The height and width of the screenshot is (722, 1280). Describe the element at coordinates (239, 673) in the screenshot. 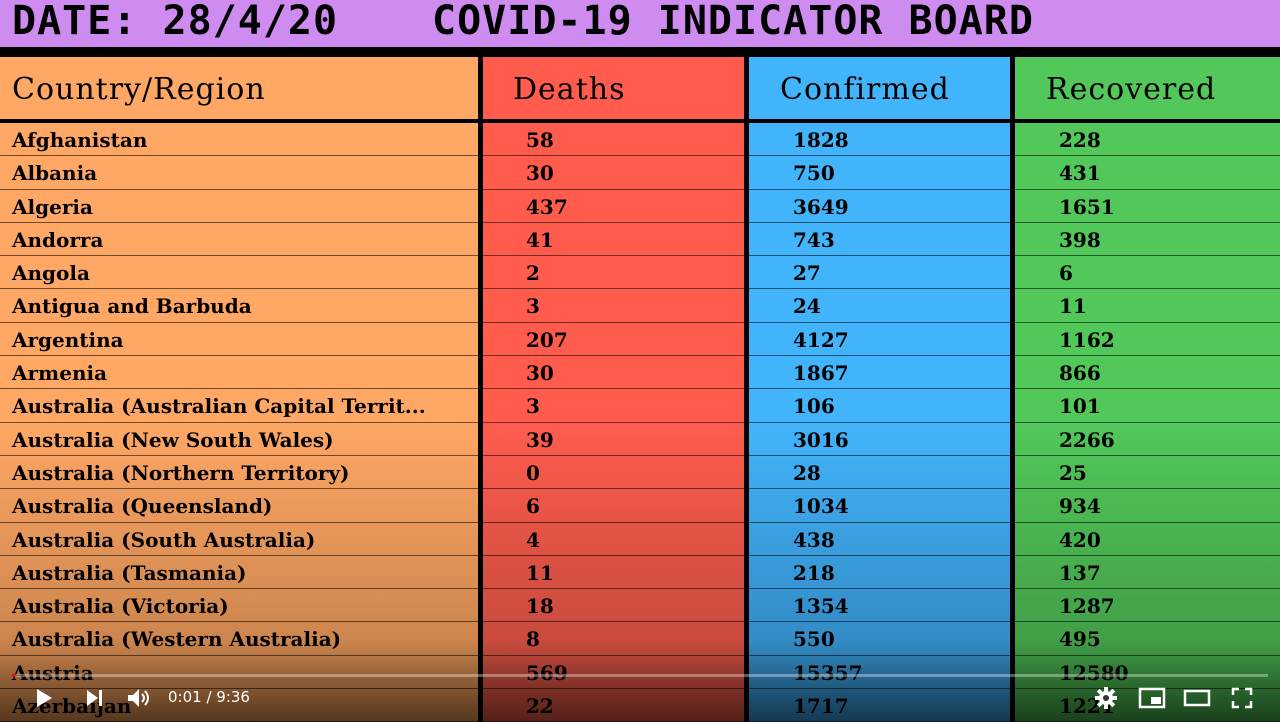

I see `country-cell: Austria` at that location.